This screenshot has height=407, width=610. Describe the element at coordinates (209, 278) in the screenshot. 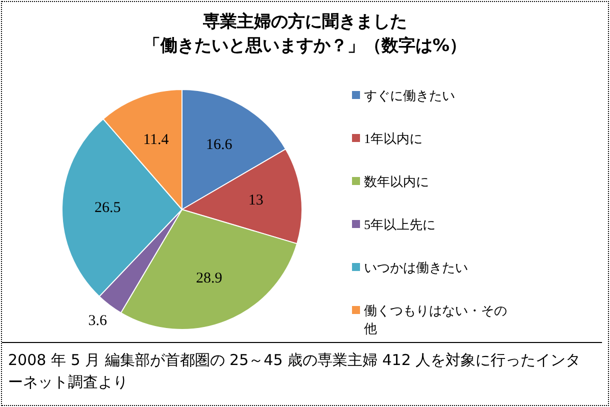

I see `data-label: 28.9` at that location.